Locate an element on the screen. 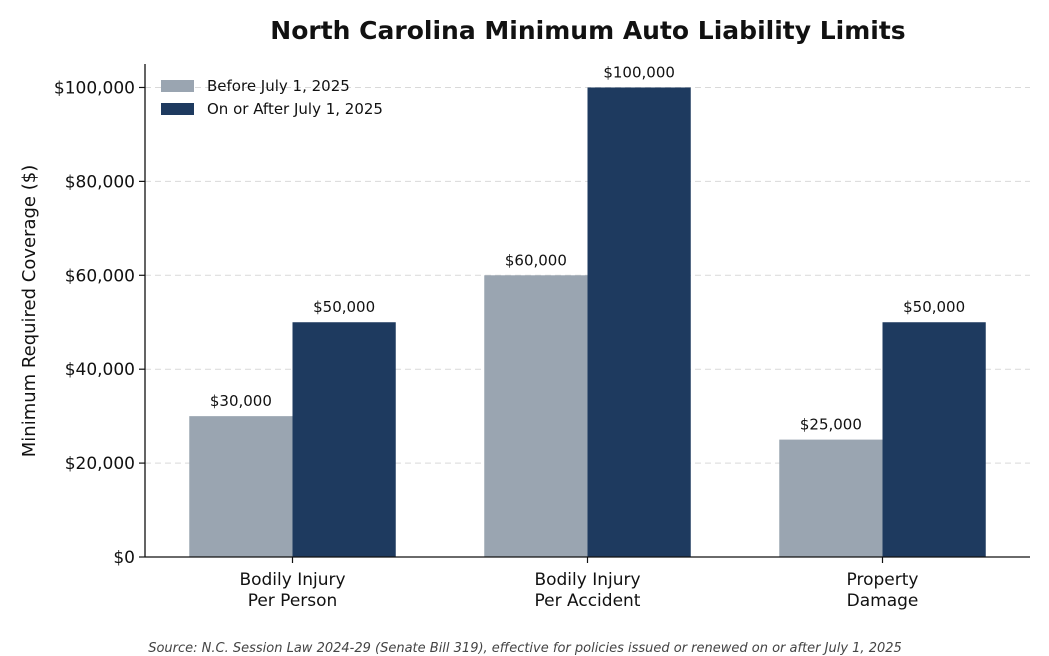  y-tick-label: $40,000 is located at coordinates (100, 370).